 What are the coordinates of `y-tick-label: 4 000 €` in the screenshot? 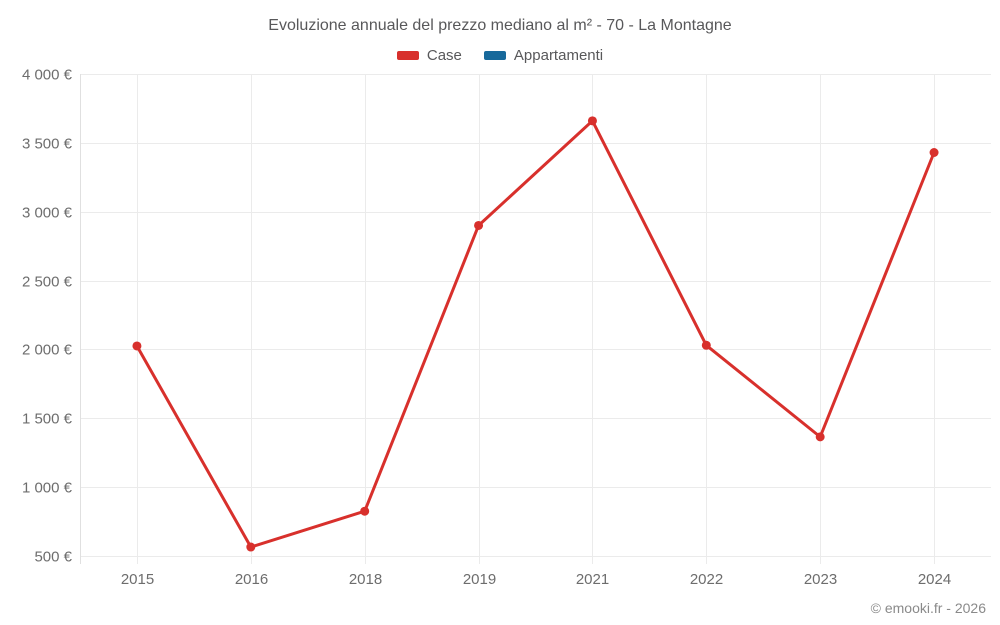 It's located at (47, 75).